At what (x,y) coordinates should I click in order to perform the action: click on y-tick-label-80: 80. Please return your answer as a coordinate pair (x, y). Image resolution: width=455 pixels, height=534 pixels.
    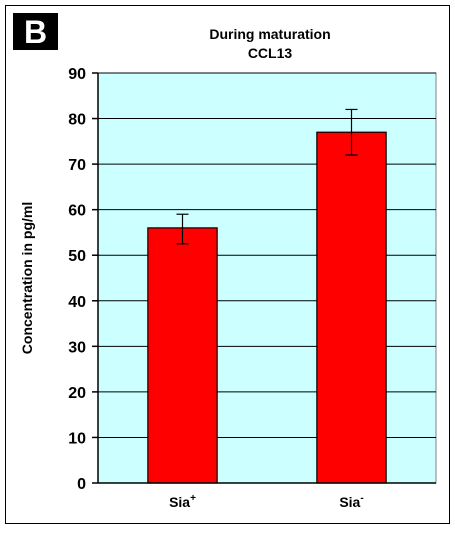
    Looking at the image, I should click on (77, 120).